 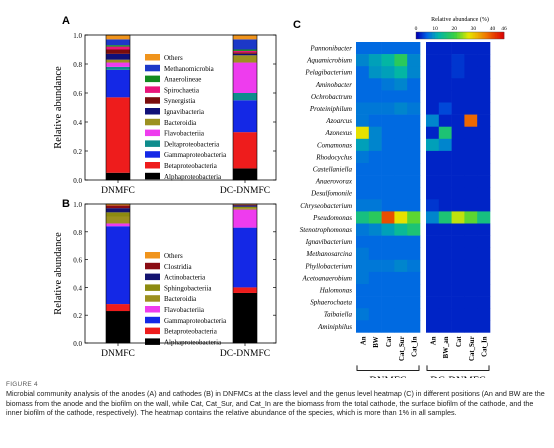 What do you see at coordinates (118, 207) in the screenshot?
I see `panel-b-bar-dnmfc-clostridia` at bounding box center [118, 207].